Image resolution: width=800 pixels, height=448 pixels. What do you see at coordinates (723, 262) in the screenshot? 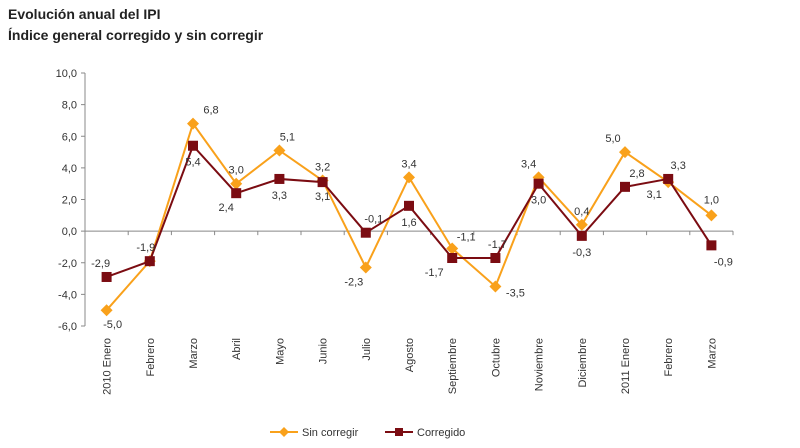
I see `data-label: -0,9` at bounding box center [723, 262].